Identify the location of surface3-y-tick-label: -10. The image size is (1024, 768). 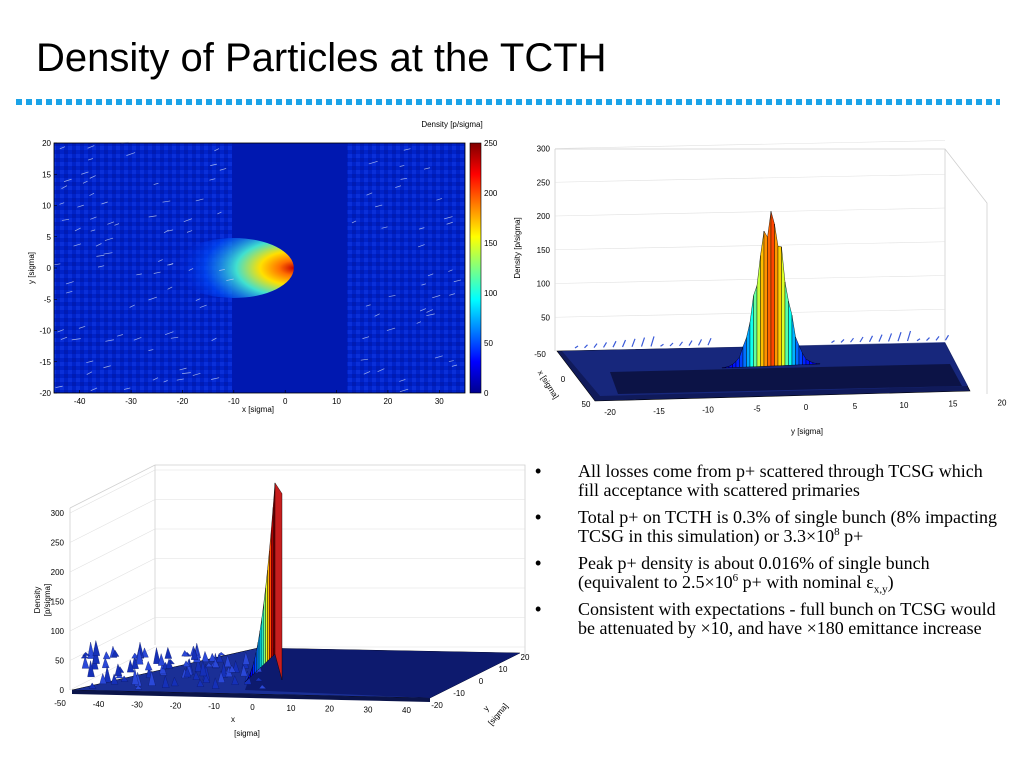
(459, 693).